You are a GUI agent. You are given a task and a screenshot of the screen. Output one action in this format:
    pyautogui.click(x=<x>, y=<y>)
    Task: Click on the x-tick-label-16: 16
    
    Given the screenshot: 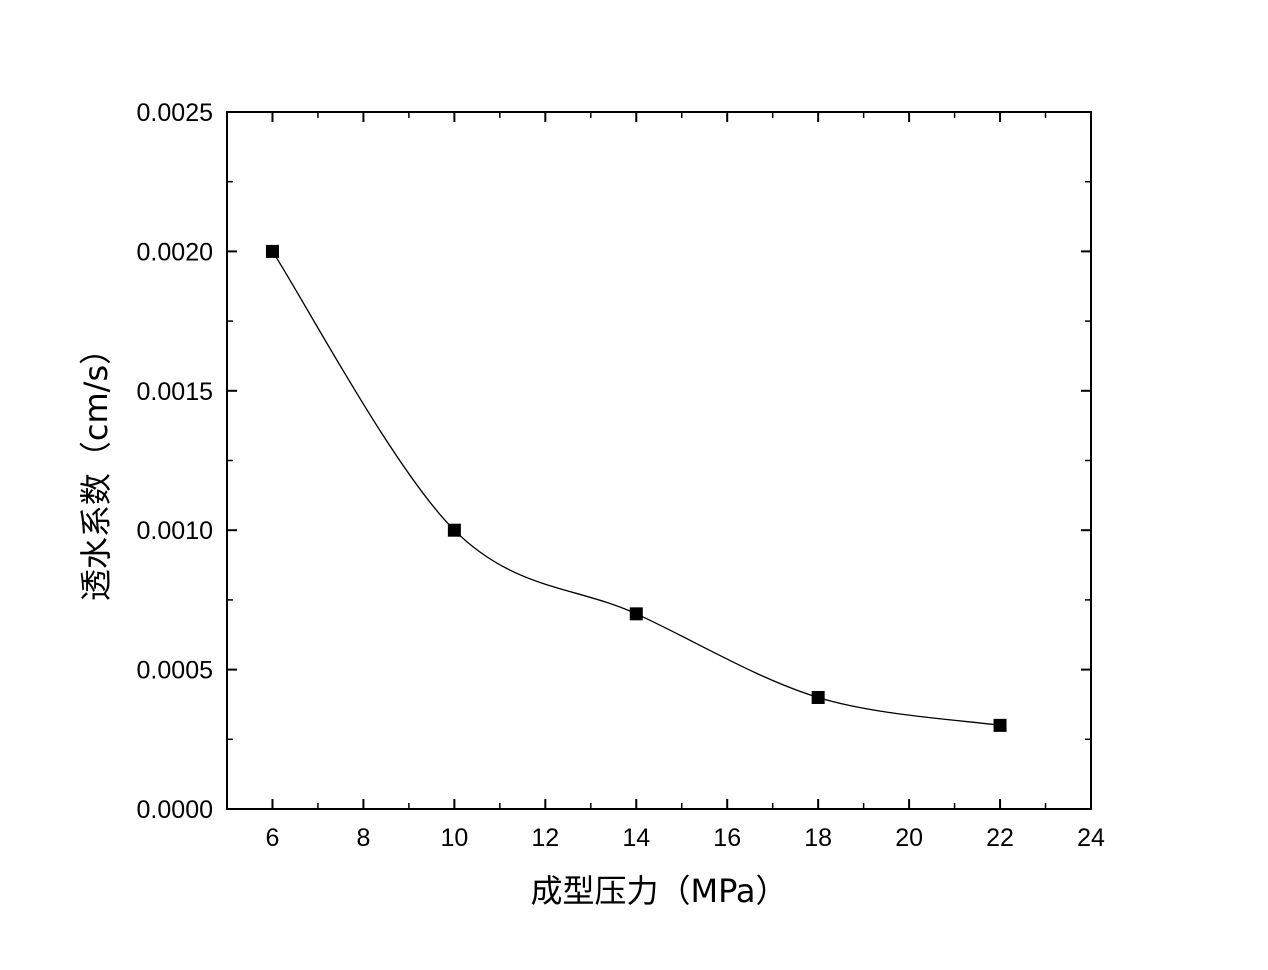 What is the action you would take?
    pyautogui.click(x=727, y=838)
    